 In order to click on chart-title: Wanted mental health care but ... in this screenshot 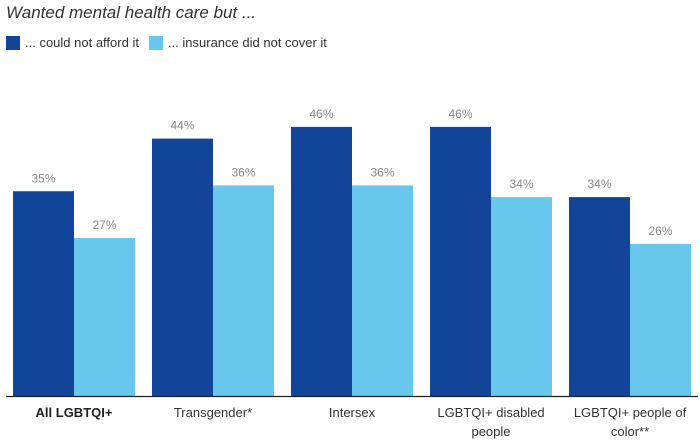, I will do `click(131, 12)`.